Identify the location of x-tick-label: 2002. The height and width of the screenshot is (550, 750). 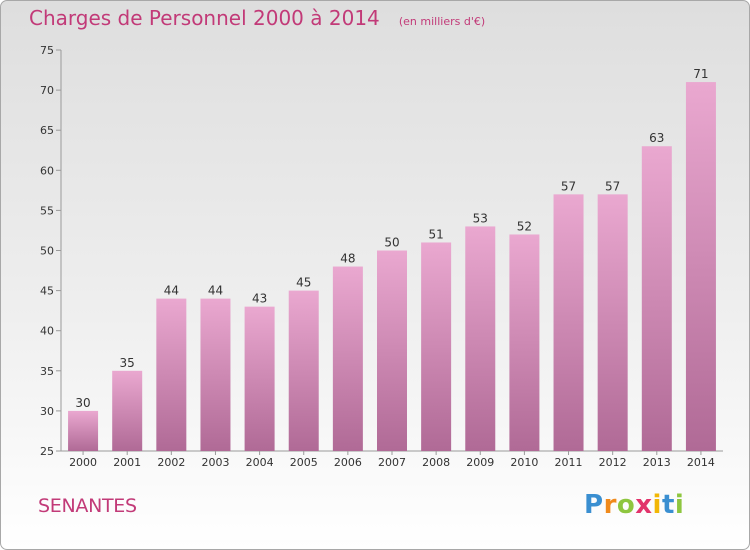
(171, 462).